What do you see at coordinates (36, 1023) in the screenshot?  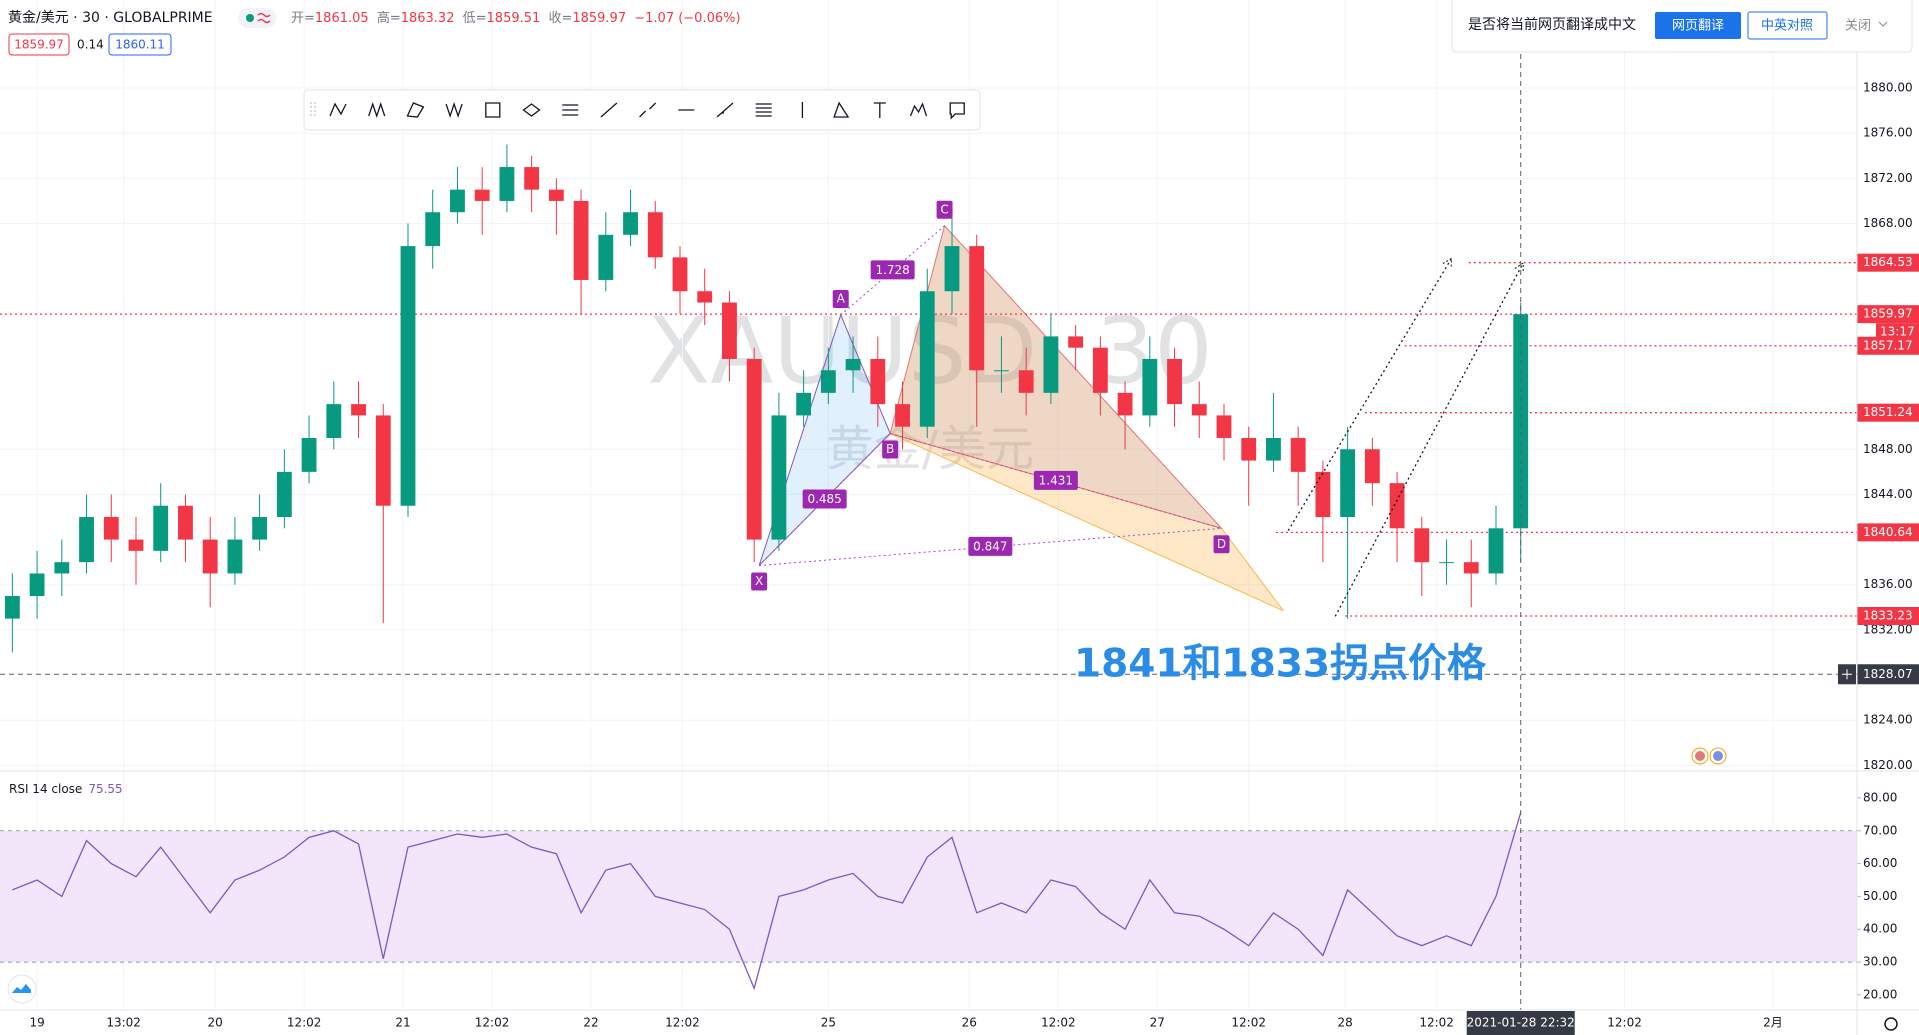 I see `x-tick-label: 19` at bounding box center [36, 1023].